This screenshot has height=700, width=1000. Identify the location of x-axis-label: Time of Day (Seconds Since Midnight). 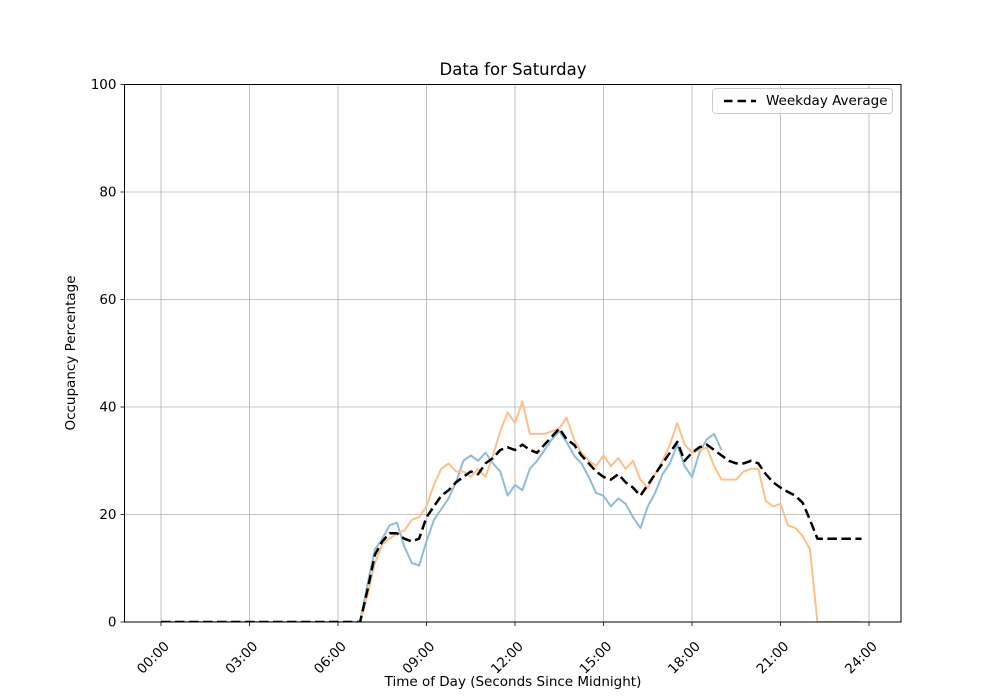
(513, 682).